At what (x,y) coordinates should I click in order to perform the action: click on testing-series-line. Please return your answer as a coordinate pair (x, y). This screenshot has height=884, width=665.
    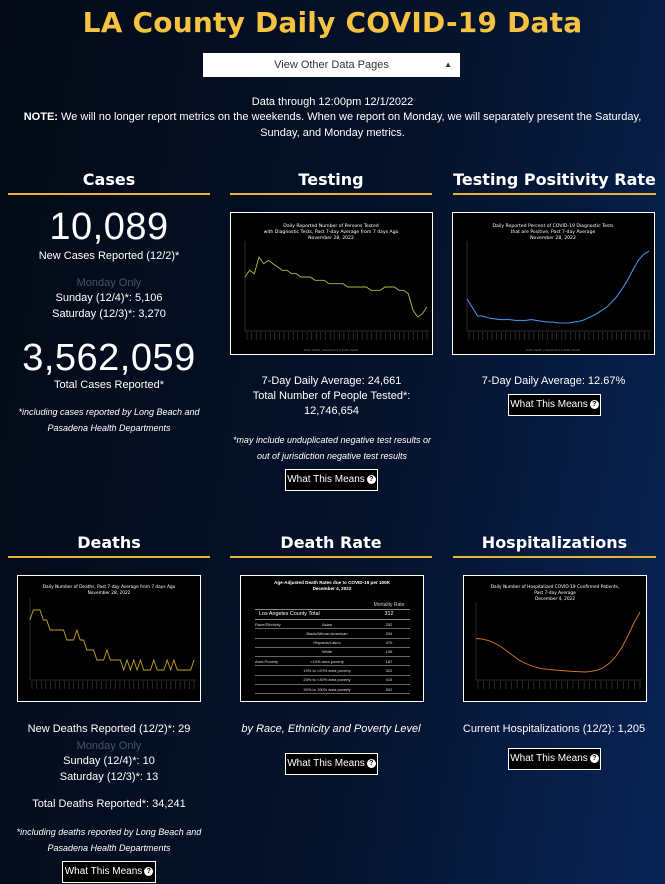
    Looking at the image, I should click on (336, 286).